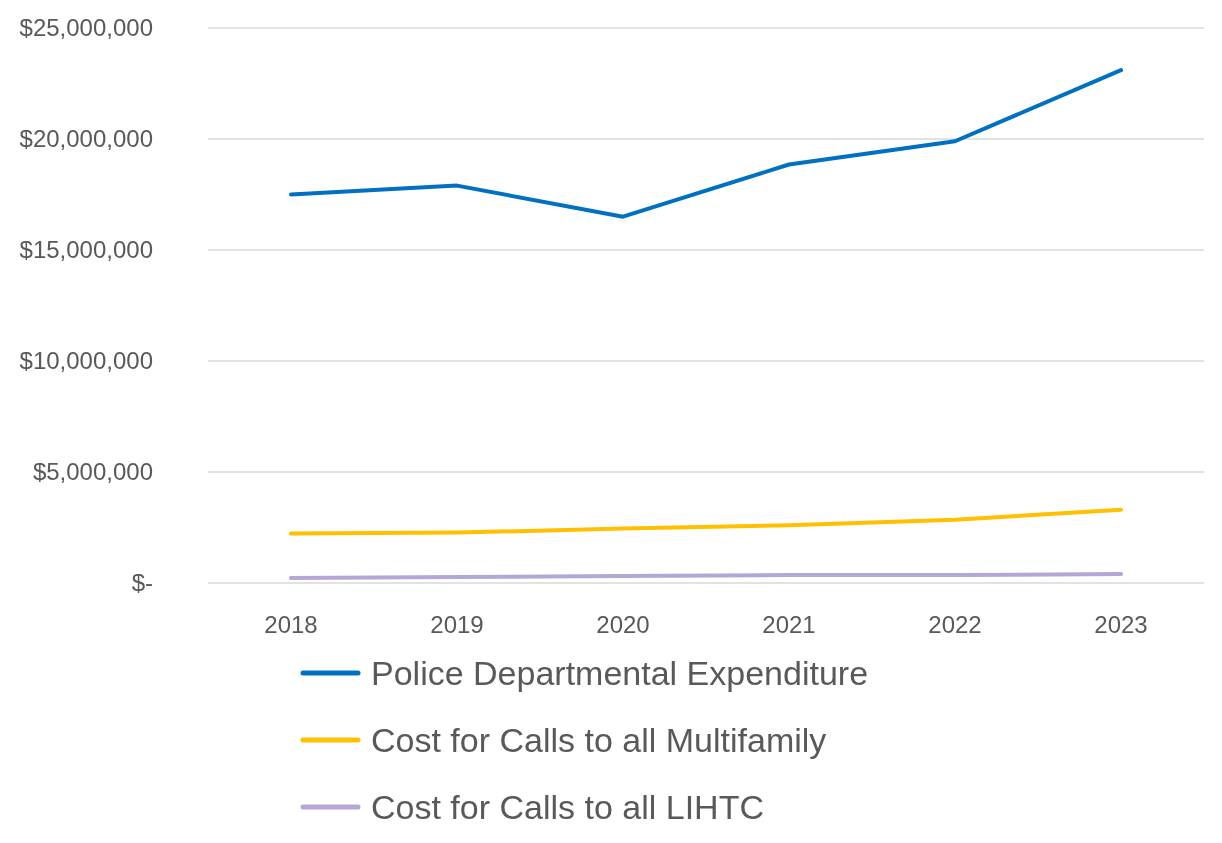  What do you see at coordinates (789, 624) in the screenshot?
I see `x-tick-label: 2021` at bounding box center [789, 624].